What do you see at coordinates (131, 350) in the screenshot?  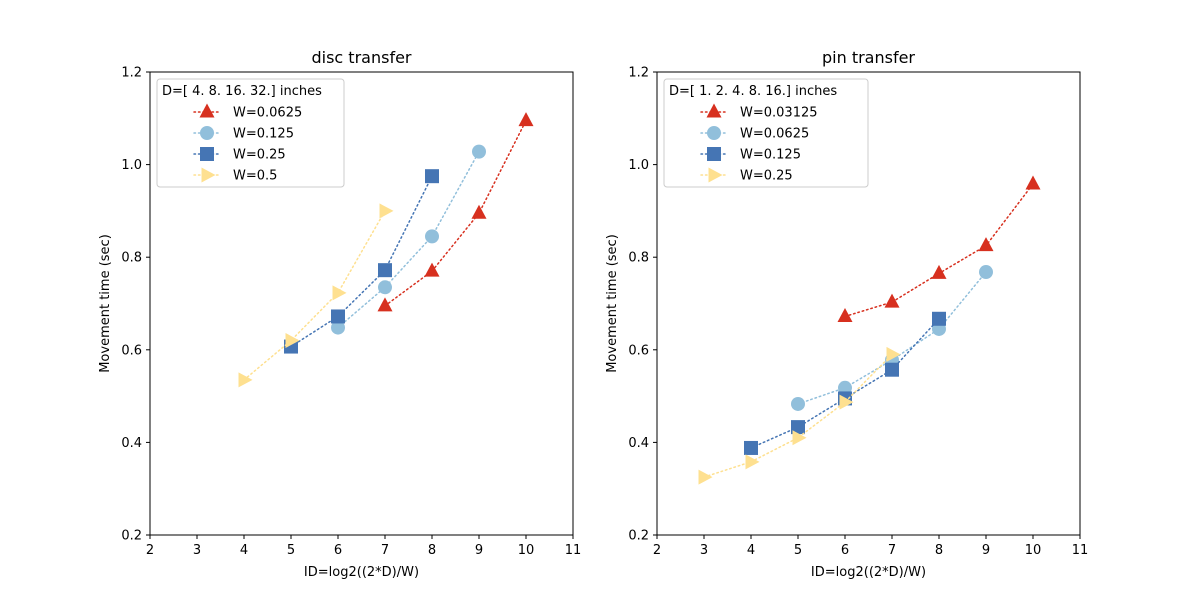 I see `y-tick-label: 0.6` at bounding box center [131, 350].